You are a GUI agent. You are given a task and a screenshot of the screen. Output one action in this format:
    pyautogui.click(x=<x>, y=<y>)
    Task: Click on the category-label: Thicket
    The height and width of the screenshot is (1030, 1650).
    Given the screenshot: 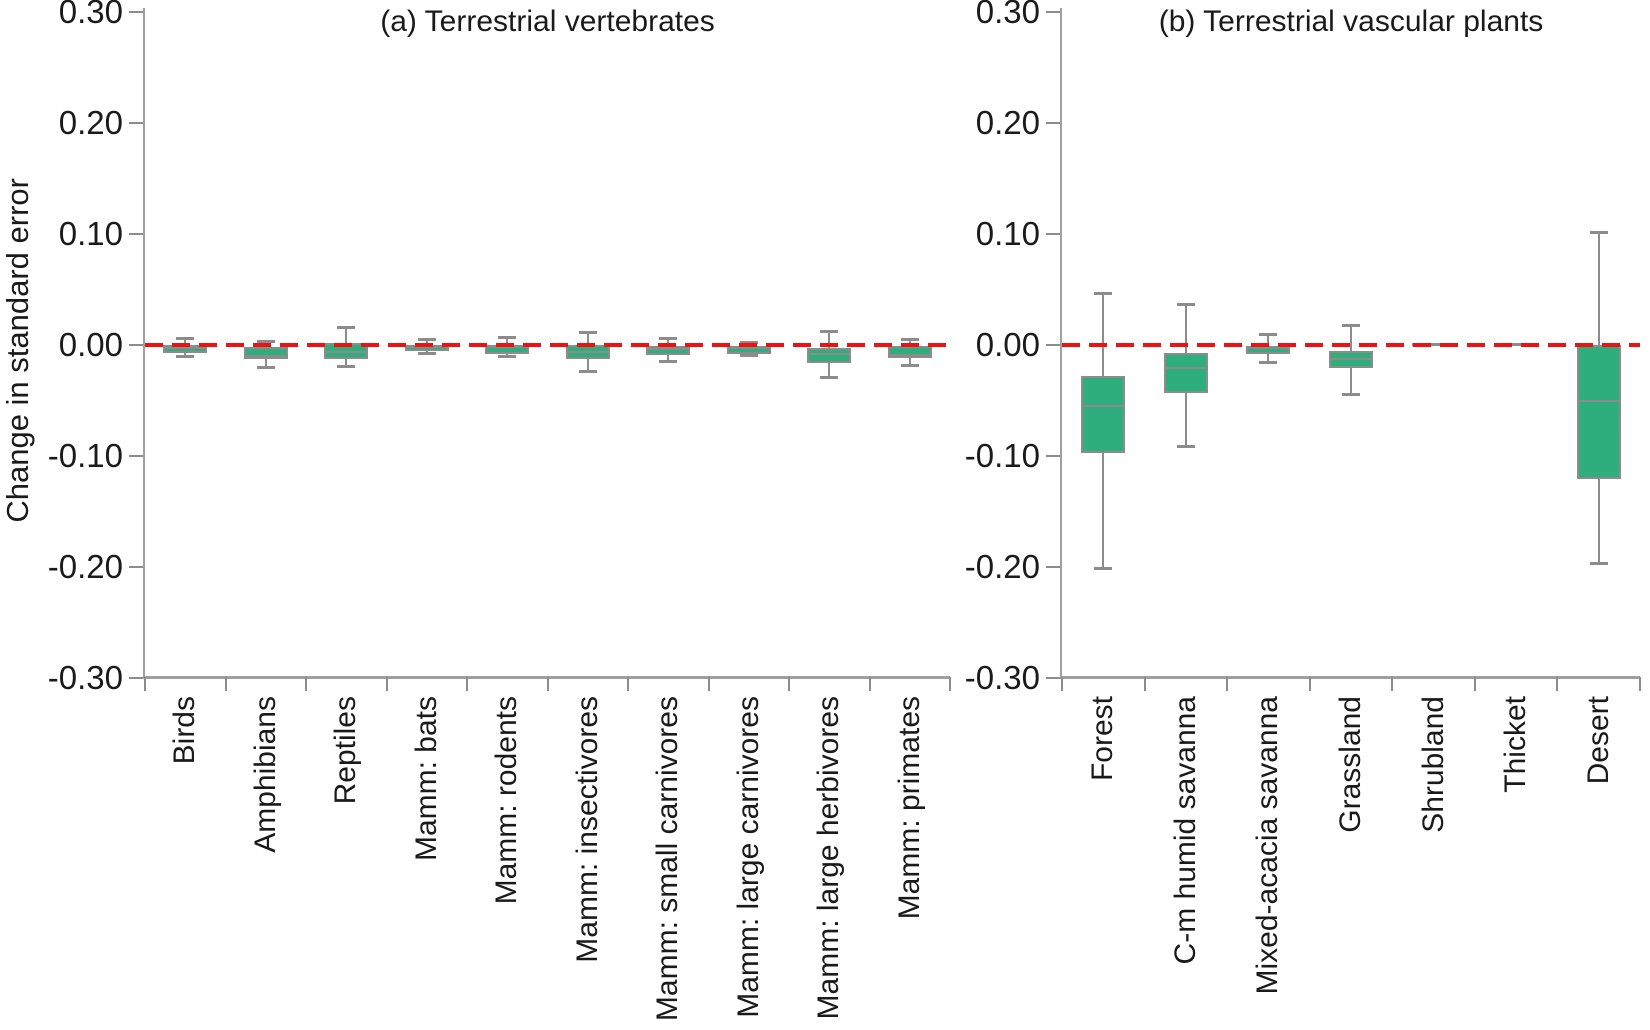 What is the action you would take?
    pyautogui.click(x=1516, y=744)
    